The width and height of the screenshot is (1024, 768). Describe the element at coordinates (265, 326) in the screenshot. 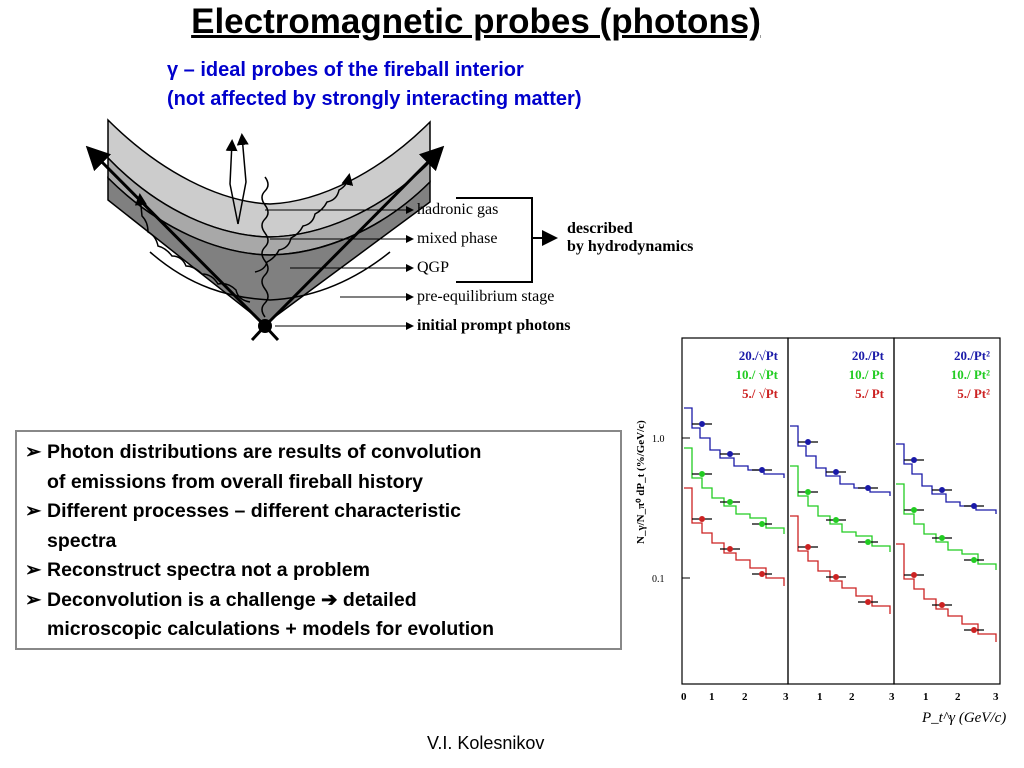

I see `collision-point` at that location.